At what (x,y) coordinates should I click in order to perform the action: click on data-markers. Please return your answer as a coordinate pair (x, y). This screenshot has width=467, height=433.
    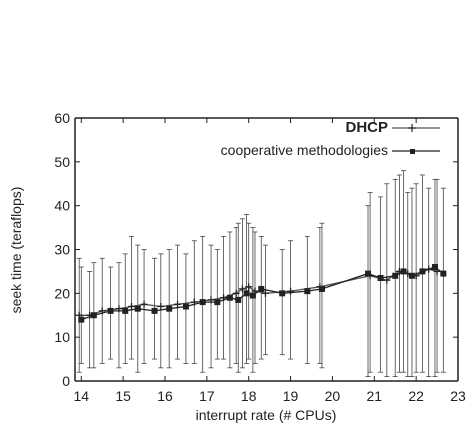
    Looking at the image, I should click on (261, 293).